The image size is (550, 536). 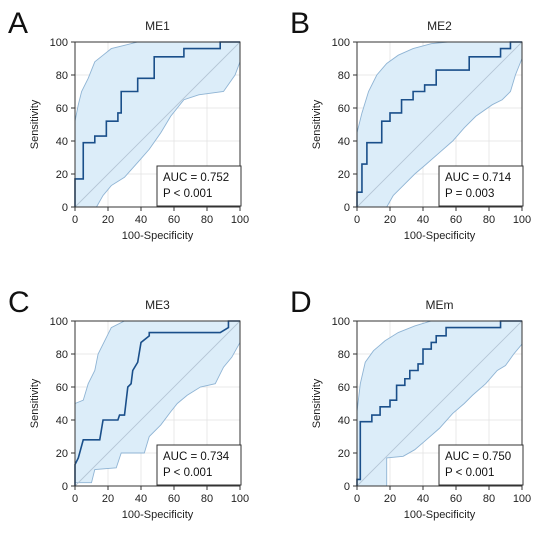 What do you see at coordinates (18, 23) in the screenshot?
I see `panel-letter: A` at bounding box center [18, 23].